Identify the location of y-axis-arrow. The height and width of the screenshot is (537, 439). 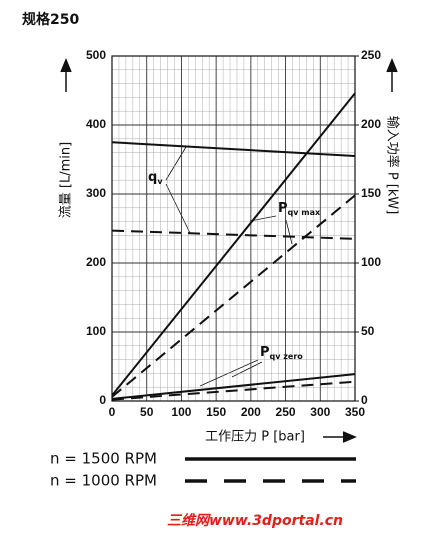
(66, 75).